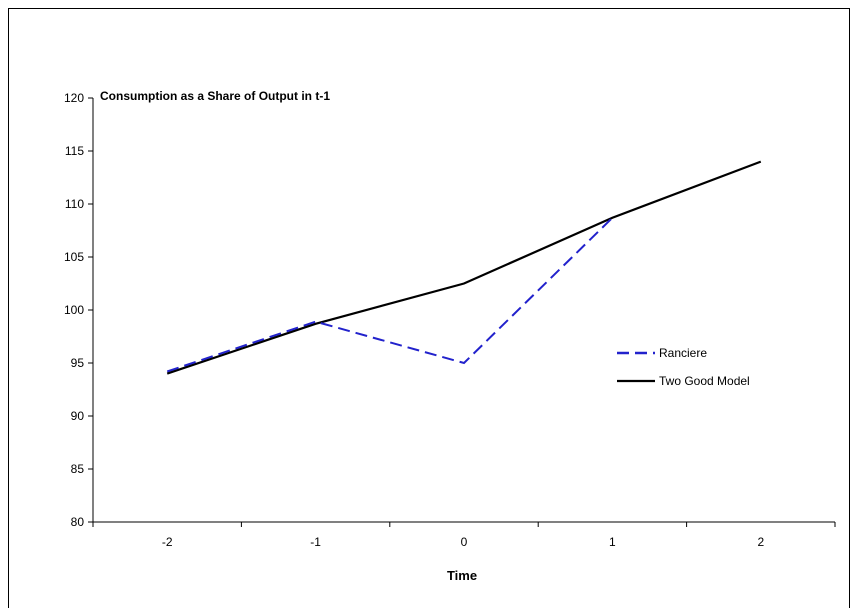 Image resolution: width=853 pixels, height=608 pixels. I want to click on x-tick-label: -2, so click(167, 542).